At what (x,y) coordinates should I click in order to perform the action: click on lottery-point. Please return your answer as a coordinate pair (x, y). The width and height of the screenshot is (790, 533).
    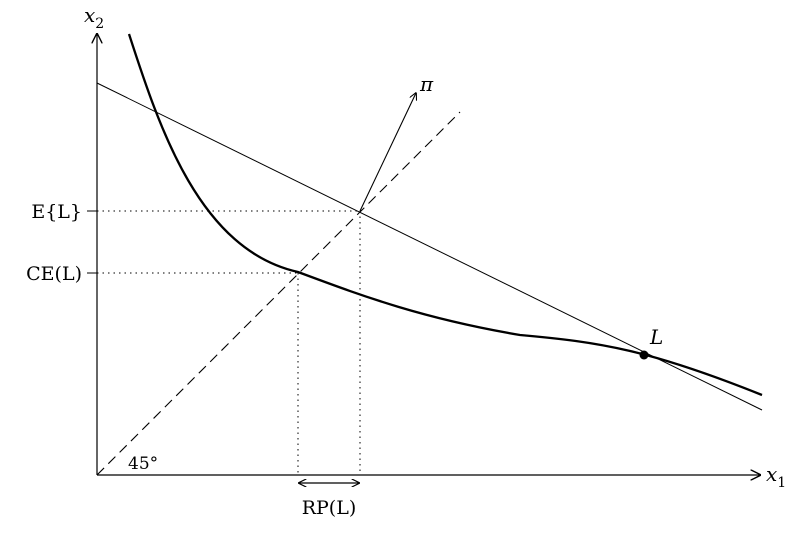
    Looking at the image, I should click on (644, 355).